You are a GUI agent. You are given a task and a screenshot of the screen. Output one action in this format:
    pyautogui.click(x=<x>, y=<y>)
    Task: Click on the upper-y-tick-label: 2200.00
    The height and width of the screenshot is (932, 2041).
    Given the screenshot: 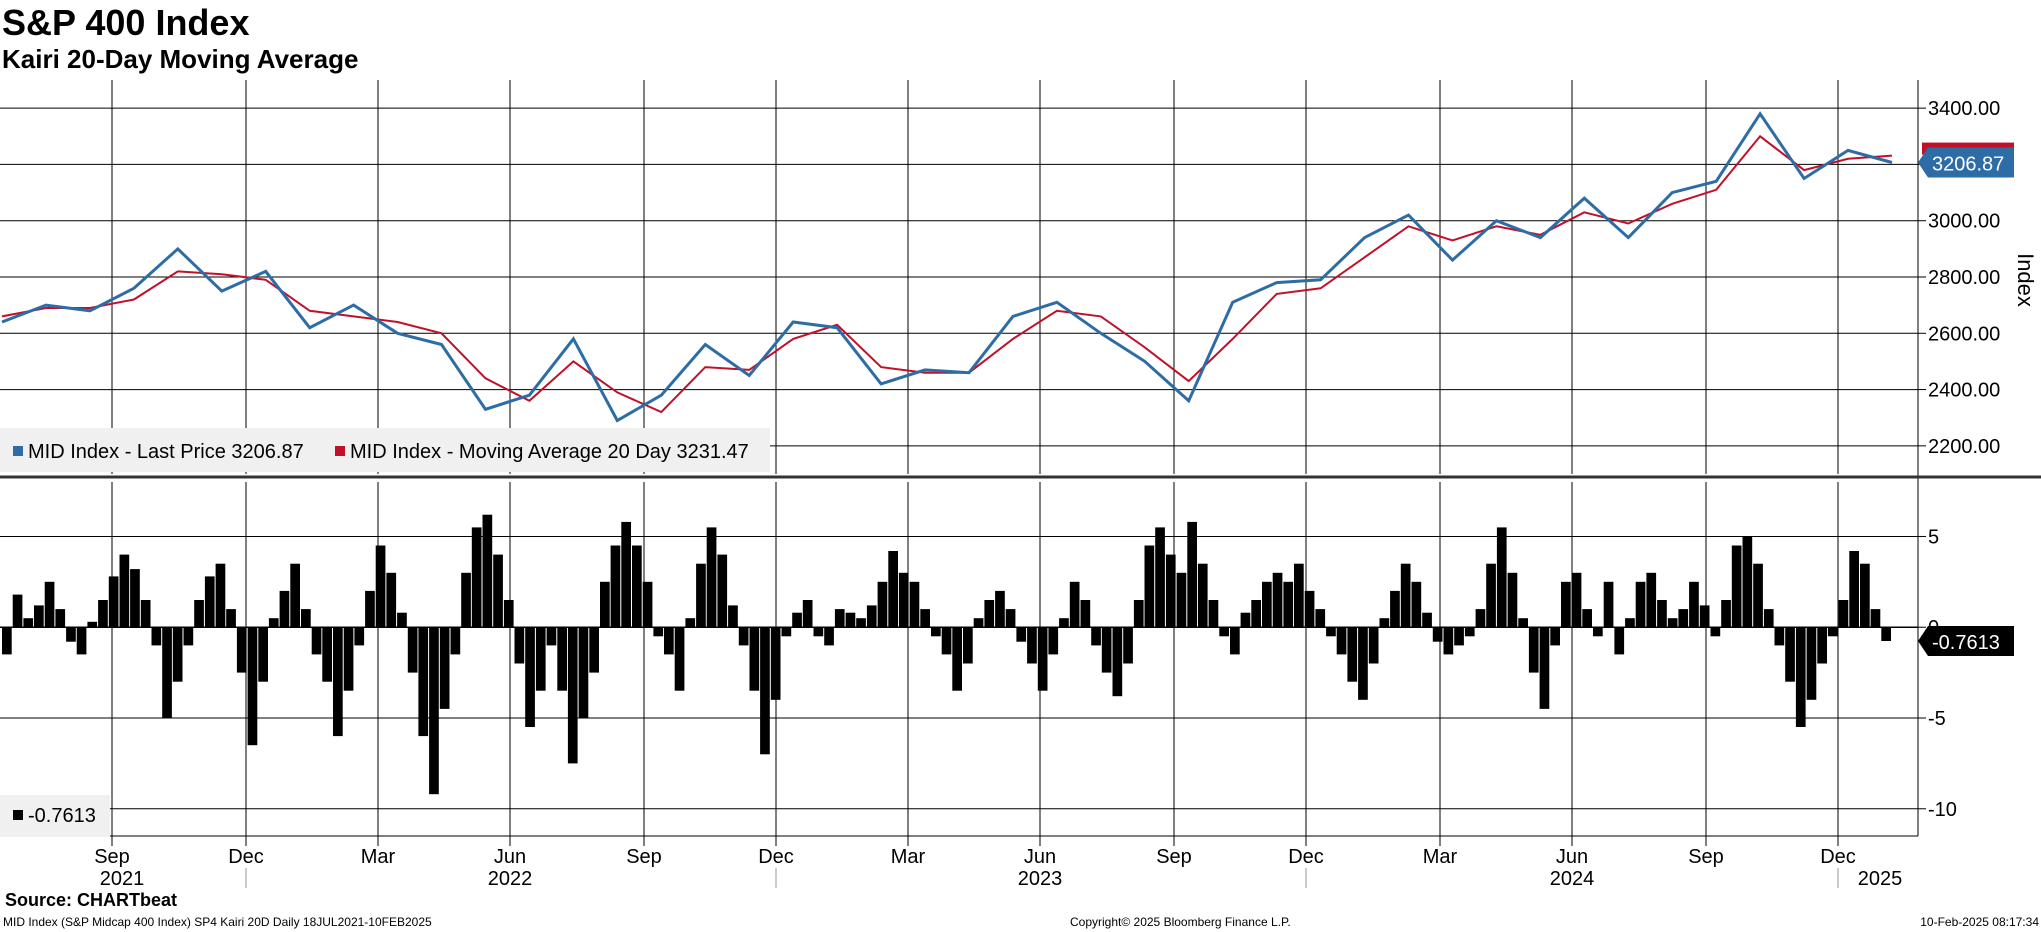 What is the action you would take?
    pyautogui.click(x=1964, y=447)
    